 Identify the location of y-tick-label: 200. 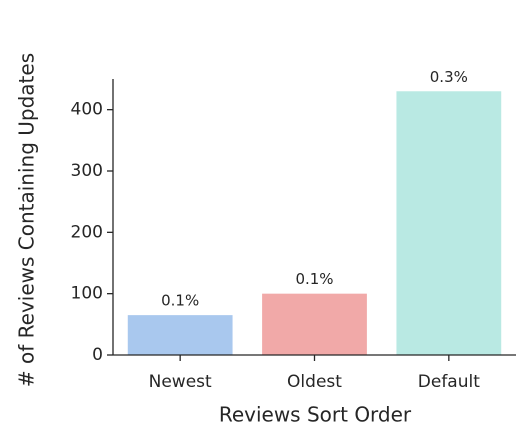
(87, 232).